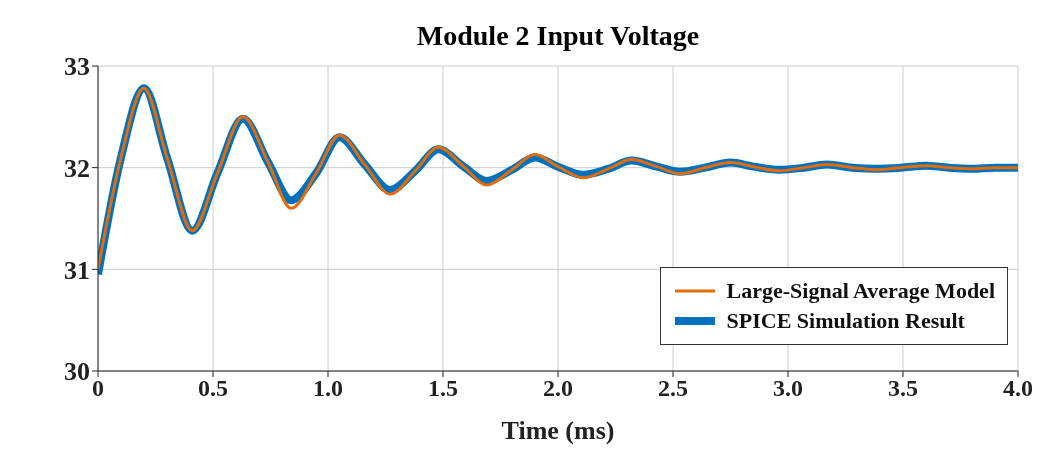 Image resolution: width=1060 pixels, height=473 pixels. Describe the element at coordinates (558, 35) in the screenshot. I see `chart-title: Module 2 Input Voltage` at that location.